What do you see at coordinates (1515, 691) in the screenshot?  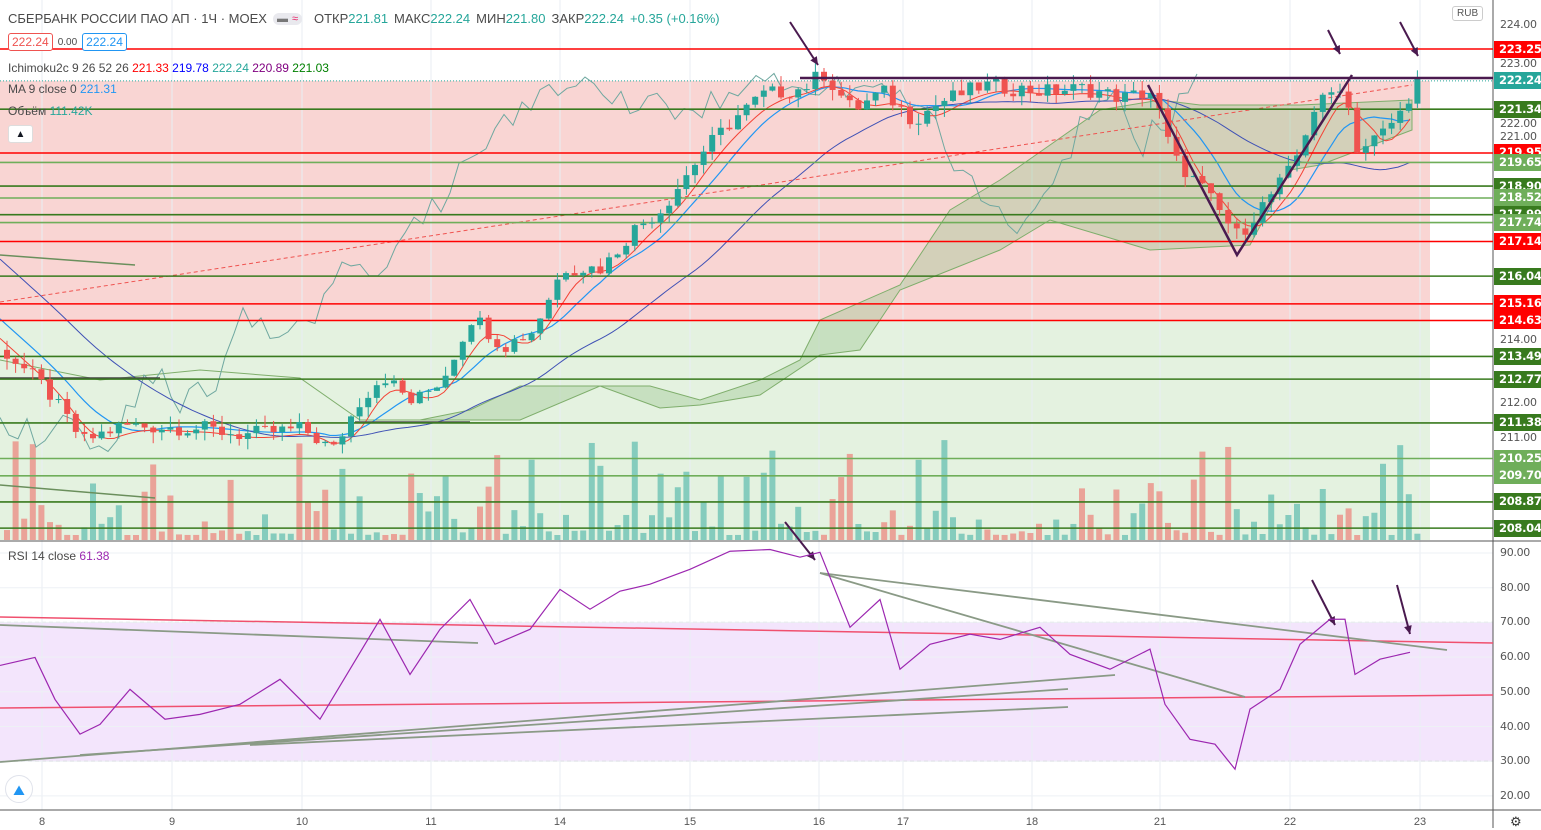 I see `rsi-tick-label: 50.00` at bounding box center [1515, 691].